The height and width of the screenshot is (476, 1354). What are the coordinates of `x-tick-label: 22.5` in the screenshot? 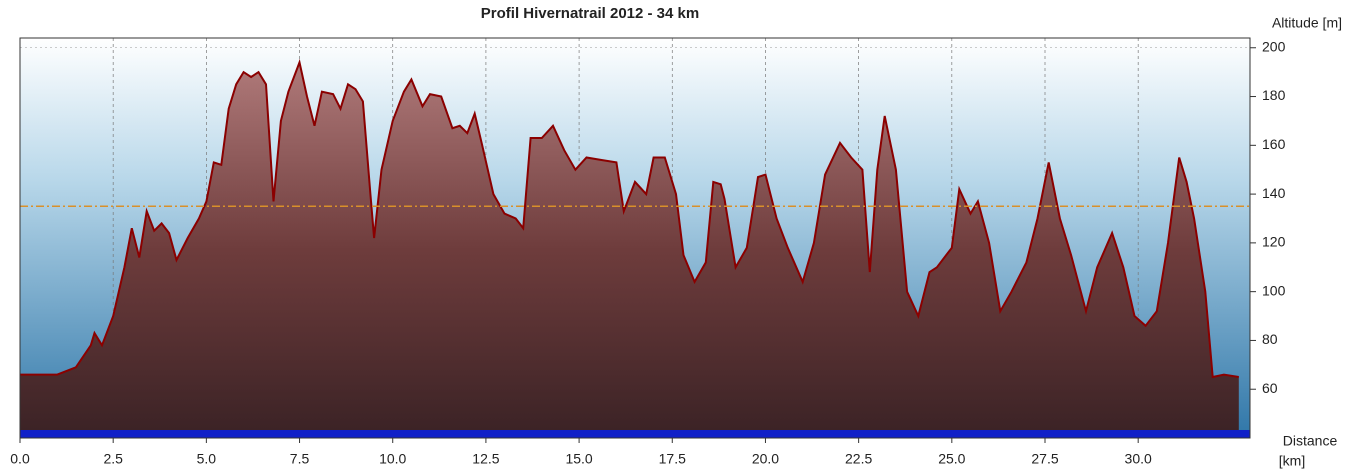 It's located at (858, 459).